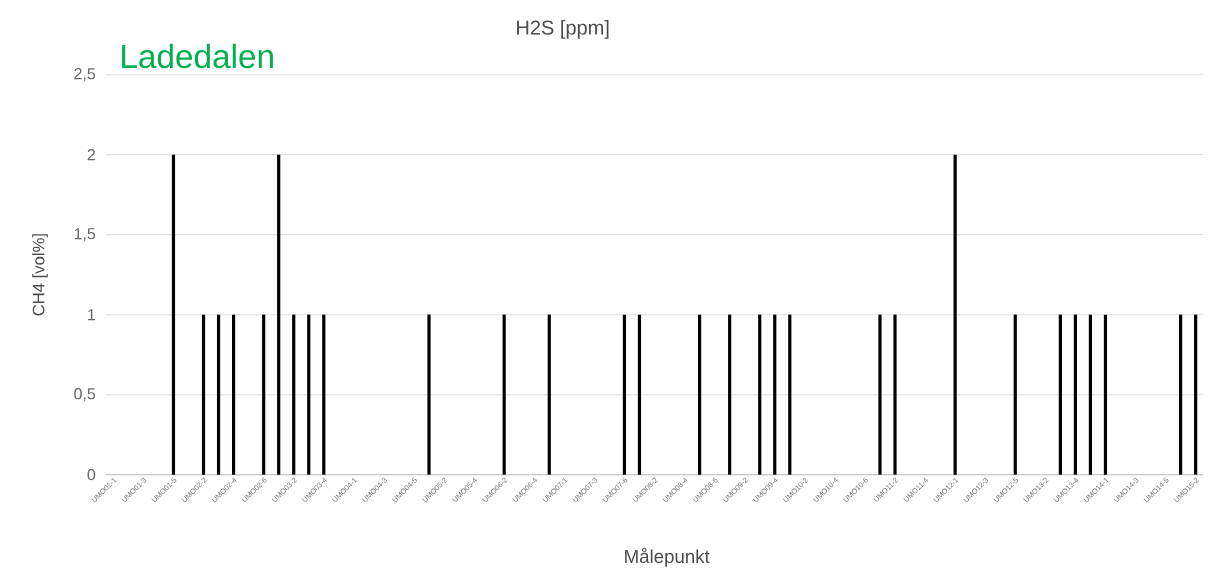  I want to click on y-tick-label: 2,5, so click(85, 74).